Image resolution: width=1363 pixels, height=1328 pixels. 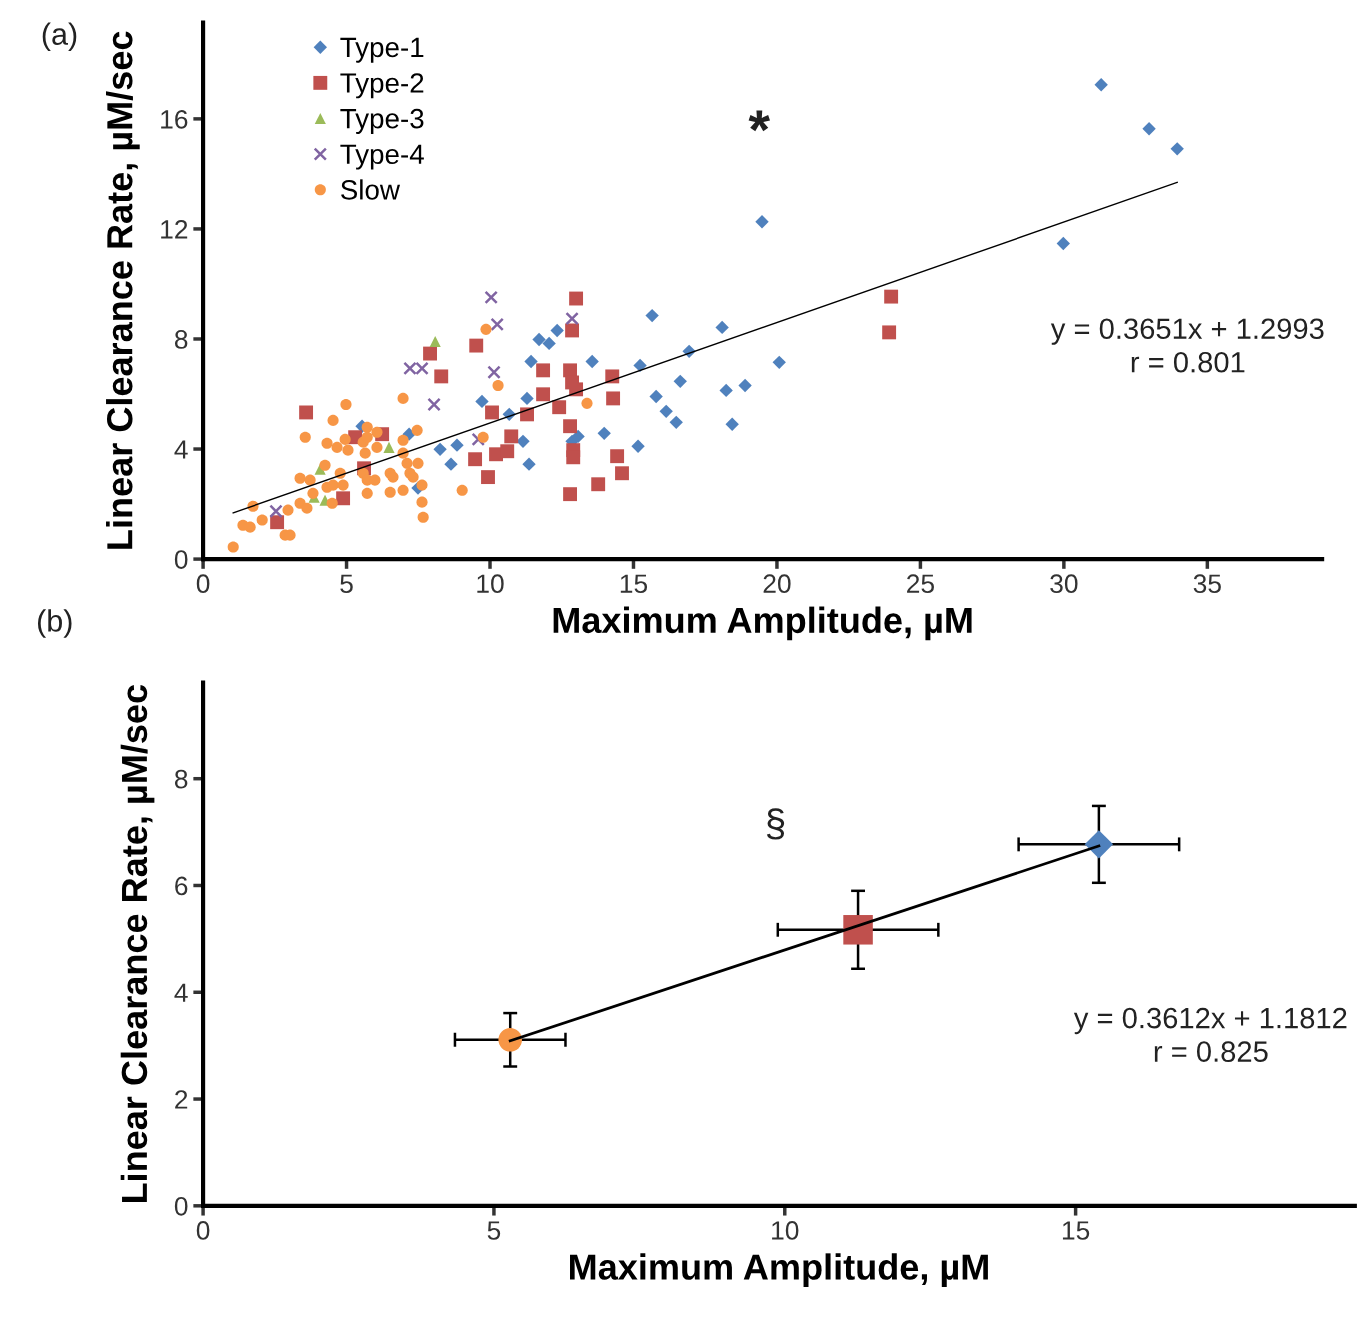 What do you see at coordinates (181, 886) in the screenshot?
I see `y-tick-label: 6` at bounding box center [181, 886].